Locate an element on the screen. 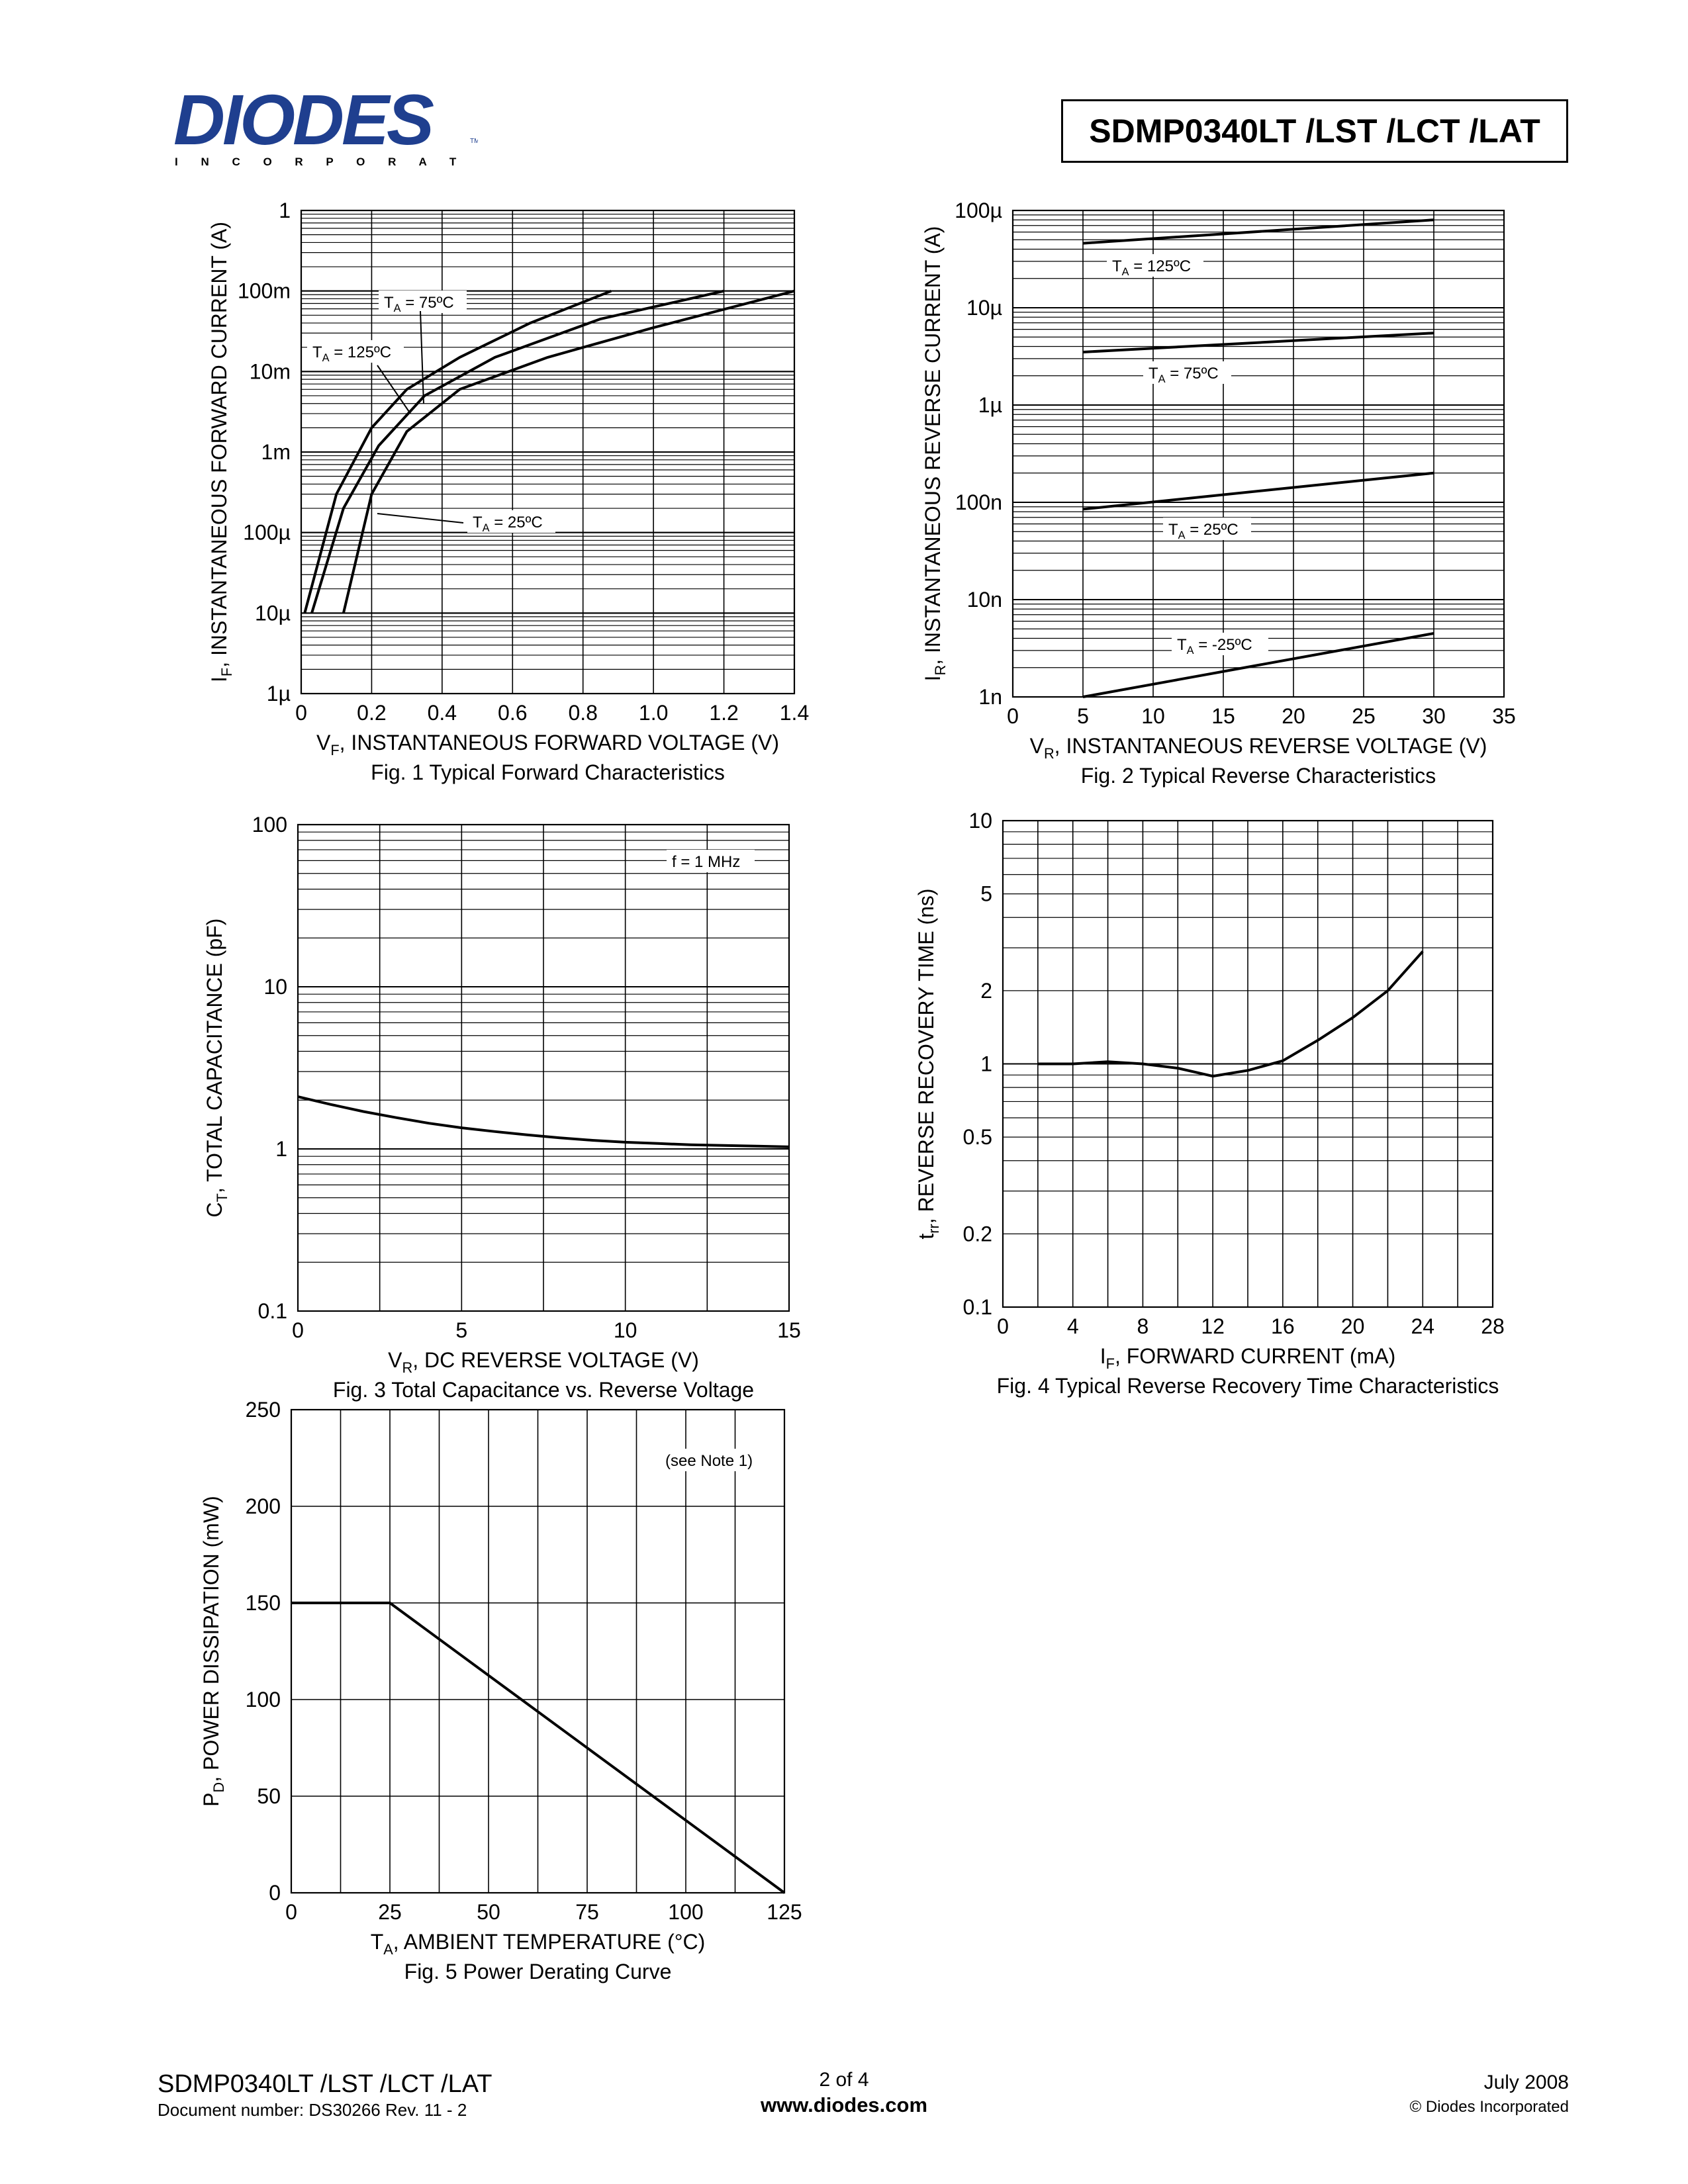  y-tick-label: 0.2 is located at coordinates (977, 1234).